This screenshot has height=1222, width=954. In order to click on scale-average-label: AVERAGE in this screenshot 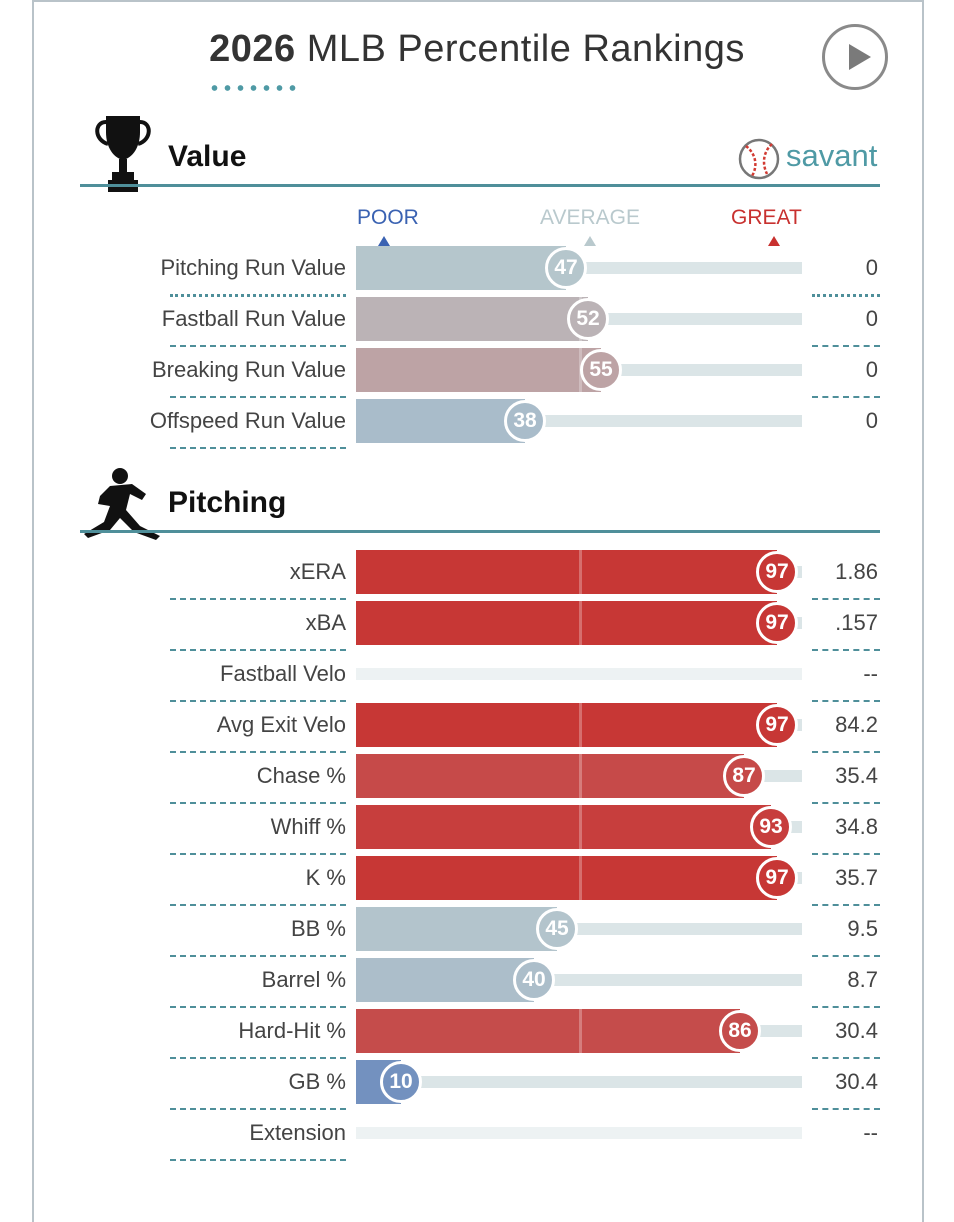, I will do `click(590, 217)`.